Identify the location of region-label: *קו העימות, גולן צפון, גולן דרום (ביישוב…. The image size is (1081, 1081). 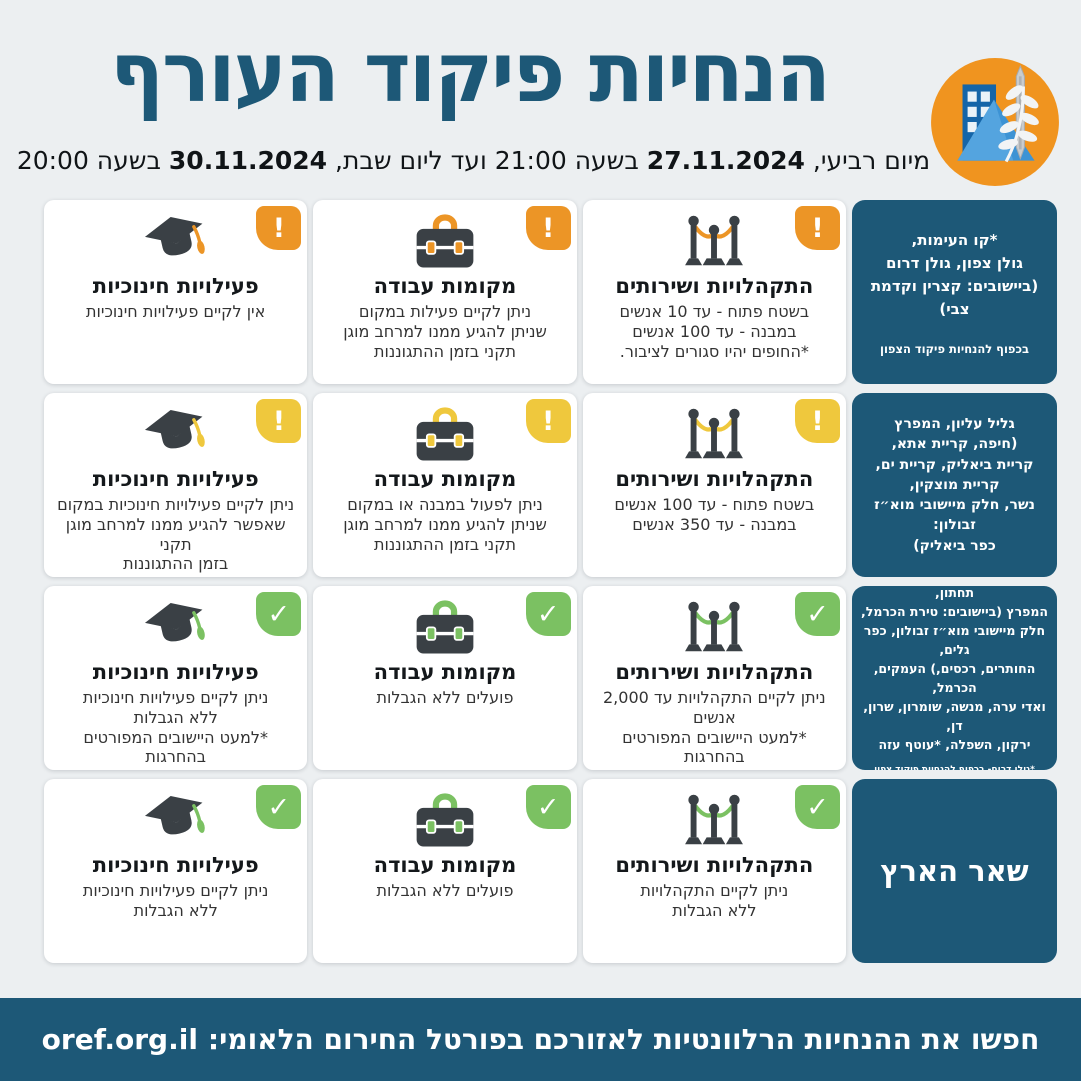
(954, 292).